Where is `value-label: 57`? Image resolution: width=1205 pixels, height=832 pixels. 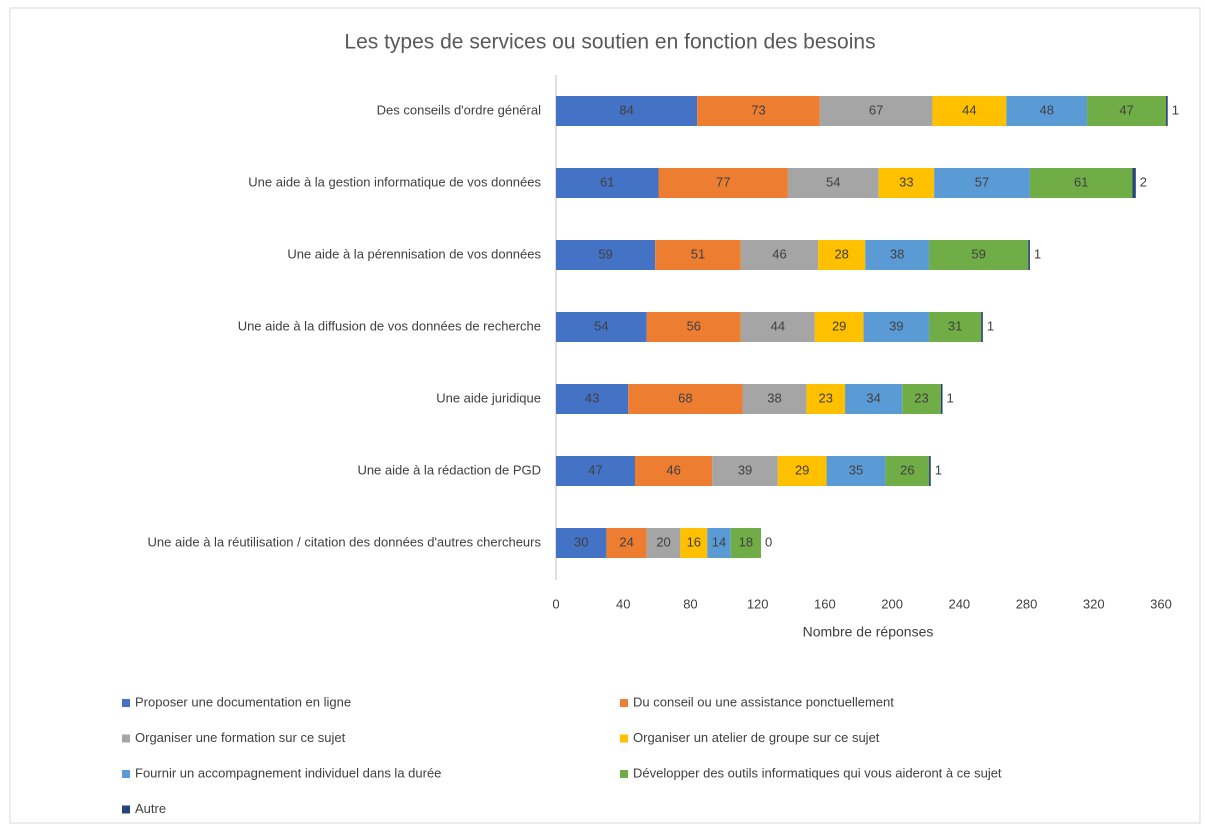
value-label: 57 is located at coordinates (982, 181).